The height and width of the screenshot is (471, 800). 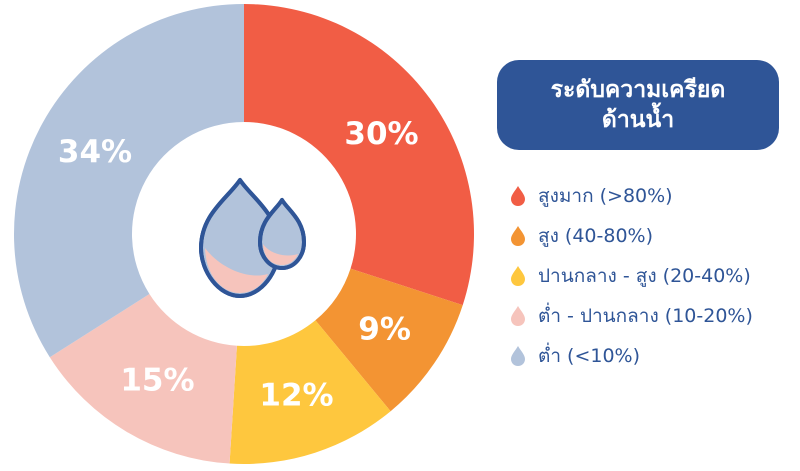 What do you see at coordinates (589, 356) in the screenshot?
I see `legend-label: ต่ำ (<10%)` at bounding box center [589, 356].